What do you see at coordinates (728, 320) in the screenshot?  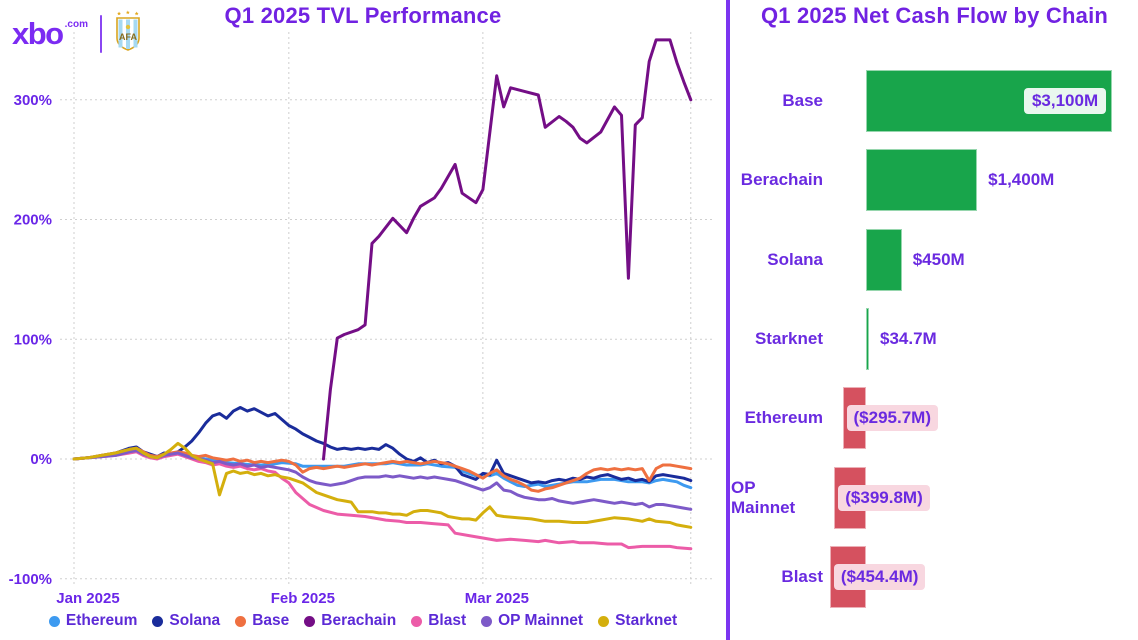 I see `panel-divider` at bounding box center [728, 320].